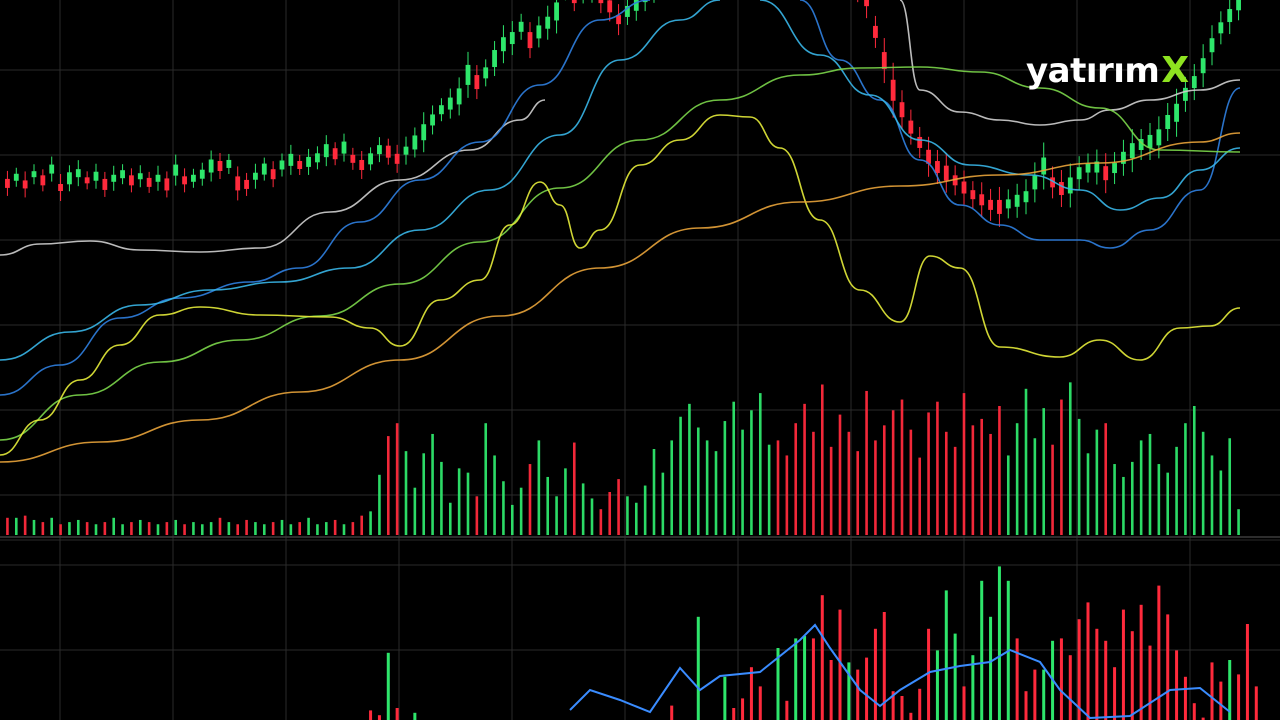 The image size is (1280, 720). Describe the element at coordinates (900, 671) in the screenshot. I see `oscillator-signal-line` at that location.